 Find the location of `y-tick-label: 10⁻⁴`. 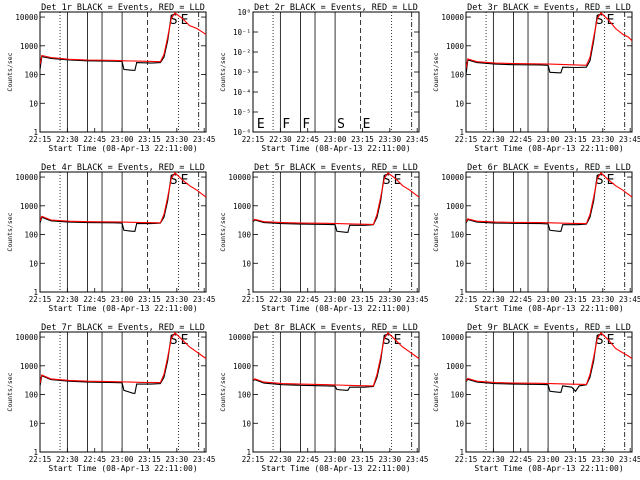

y-tick-label: 10⁻⁴ is located at coordinates (242, 92).